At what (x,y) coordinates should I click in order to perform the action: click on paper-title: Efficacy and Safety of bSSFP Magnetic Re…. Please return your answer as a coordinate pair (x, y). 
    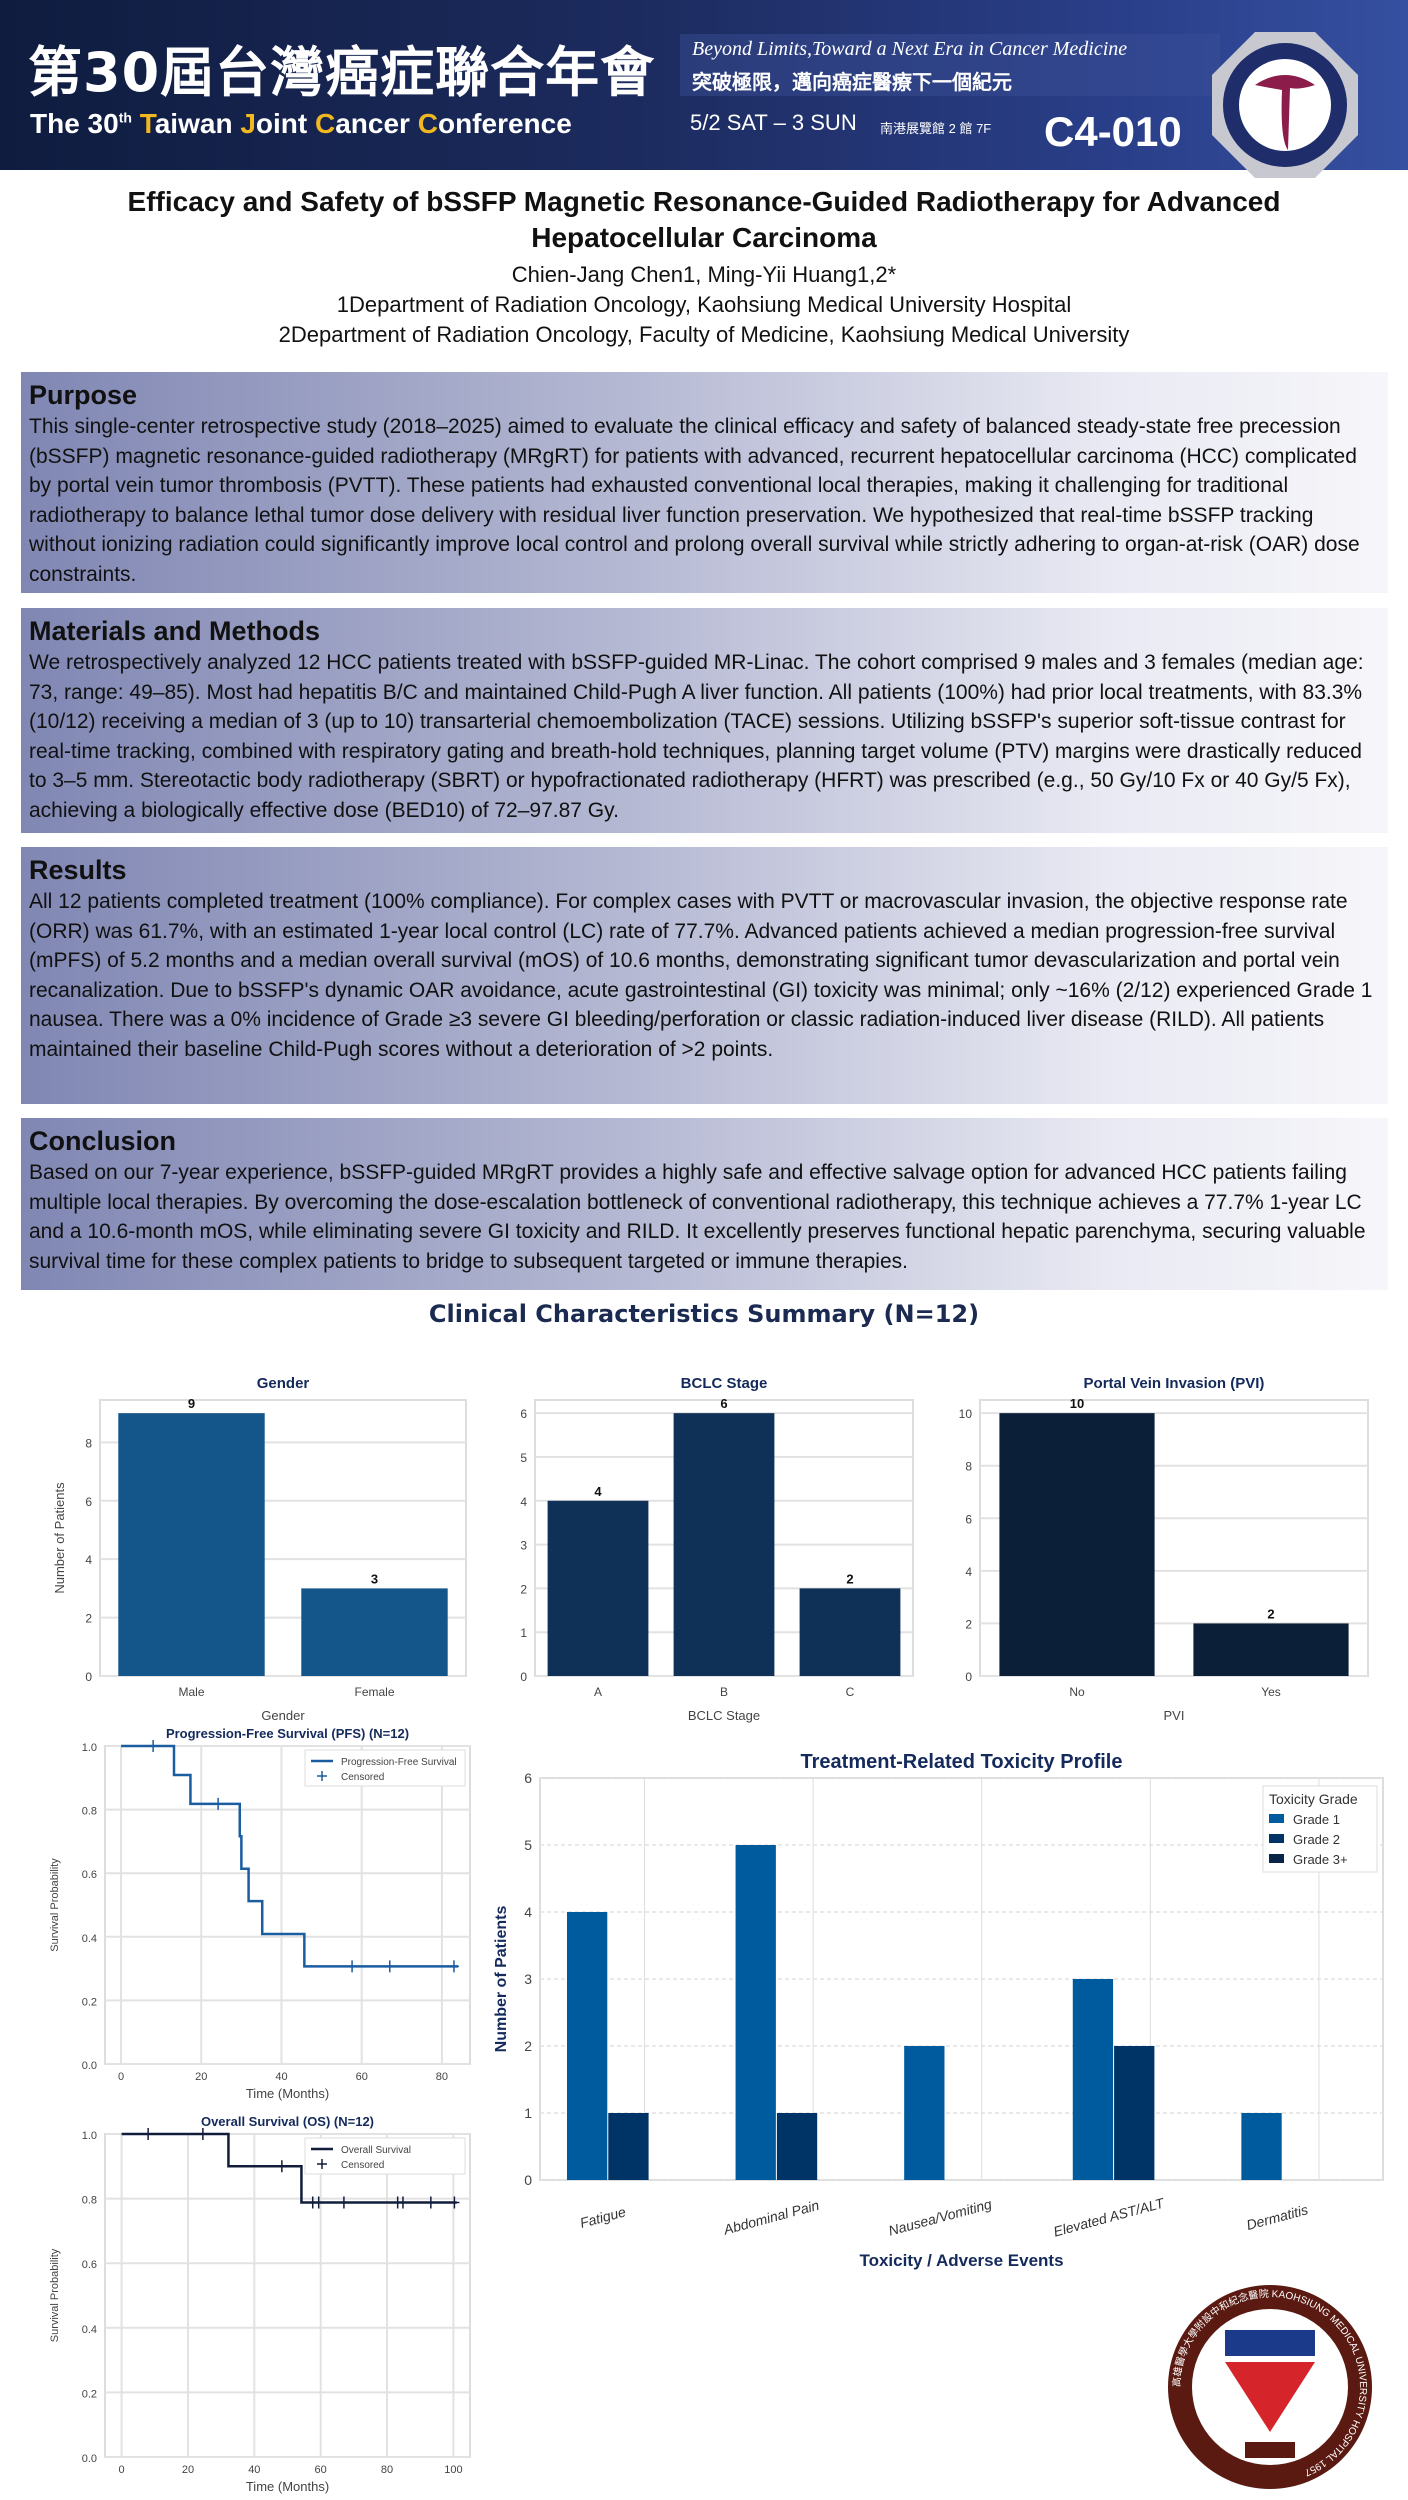
    Looking at the image, I should click on (704, 219).